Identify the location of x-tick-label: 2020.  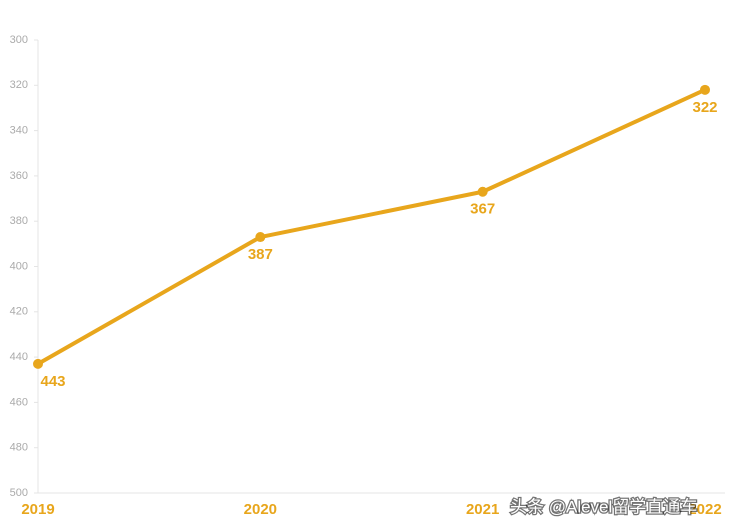
(260, 509).